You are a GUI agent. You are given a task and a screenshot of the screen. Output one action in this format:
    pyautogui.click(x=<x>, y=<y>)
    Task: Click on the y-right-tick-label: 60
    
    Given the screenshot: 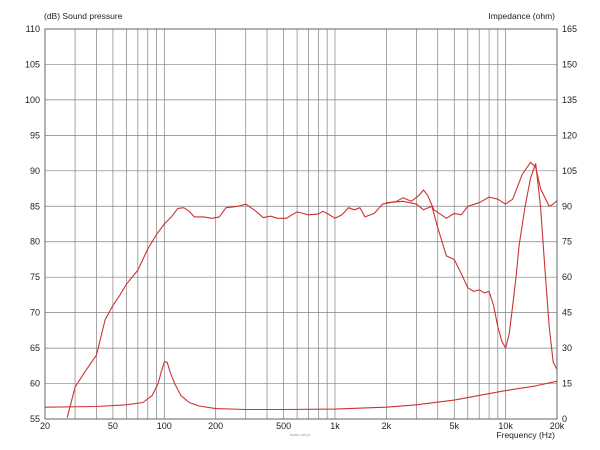 What is the action you would take?
    pyautogui.click(x=567, y=277)
    